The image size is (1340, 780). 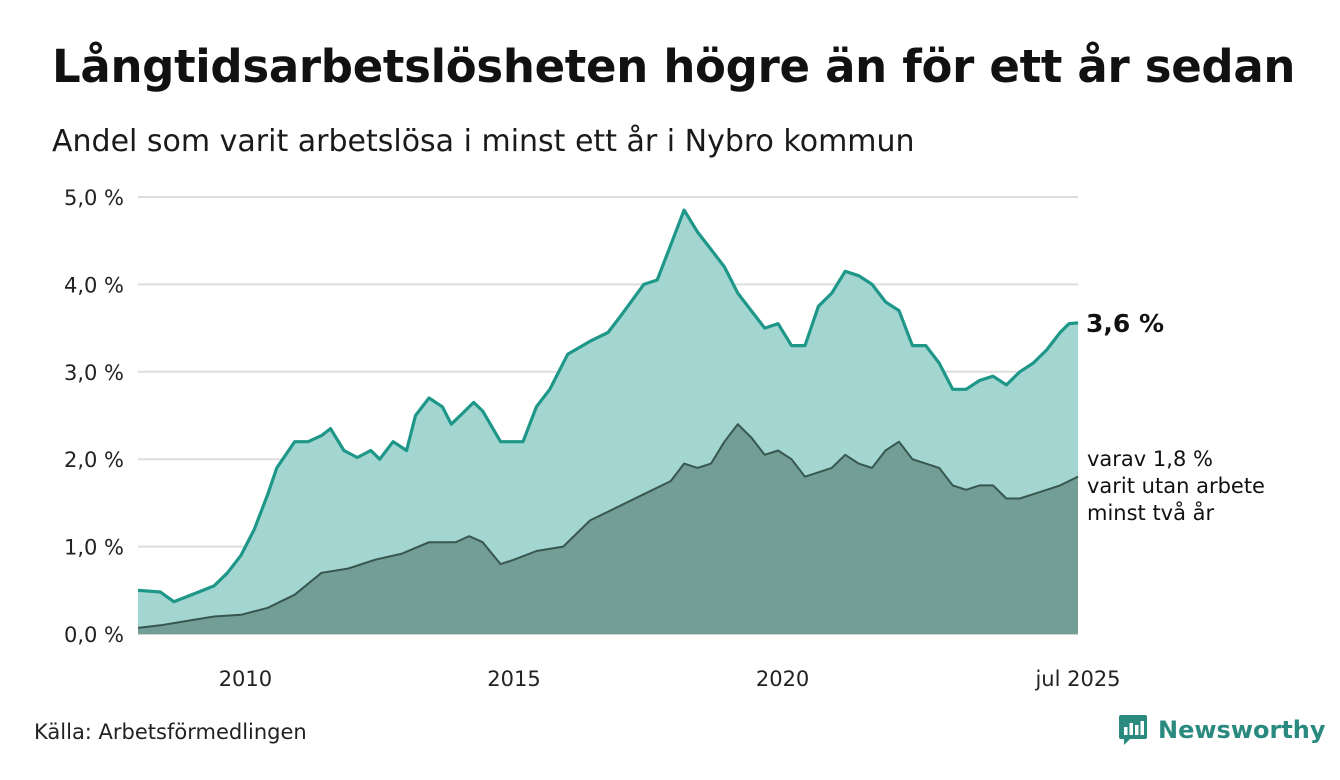 What do you see at coordinates (94, 285) in the screenshot?
I see `y-tick-label: 4,0 %` at bounding box center [94, 285].